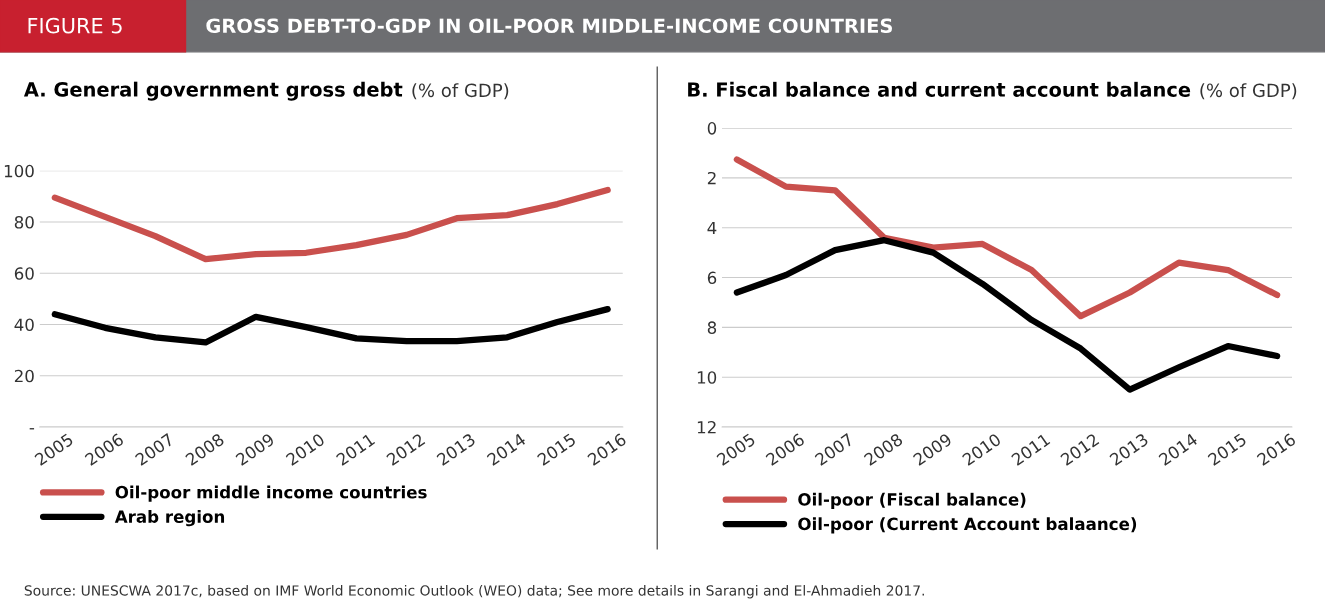 The height and width of the screenshot is (610, 1325). What do you see at coordinates (24, 376) in the screenshot?
I see `y-tick-label: 20` at bounding box center [24, 376].